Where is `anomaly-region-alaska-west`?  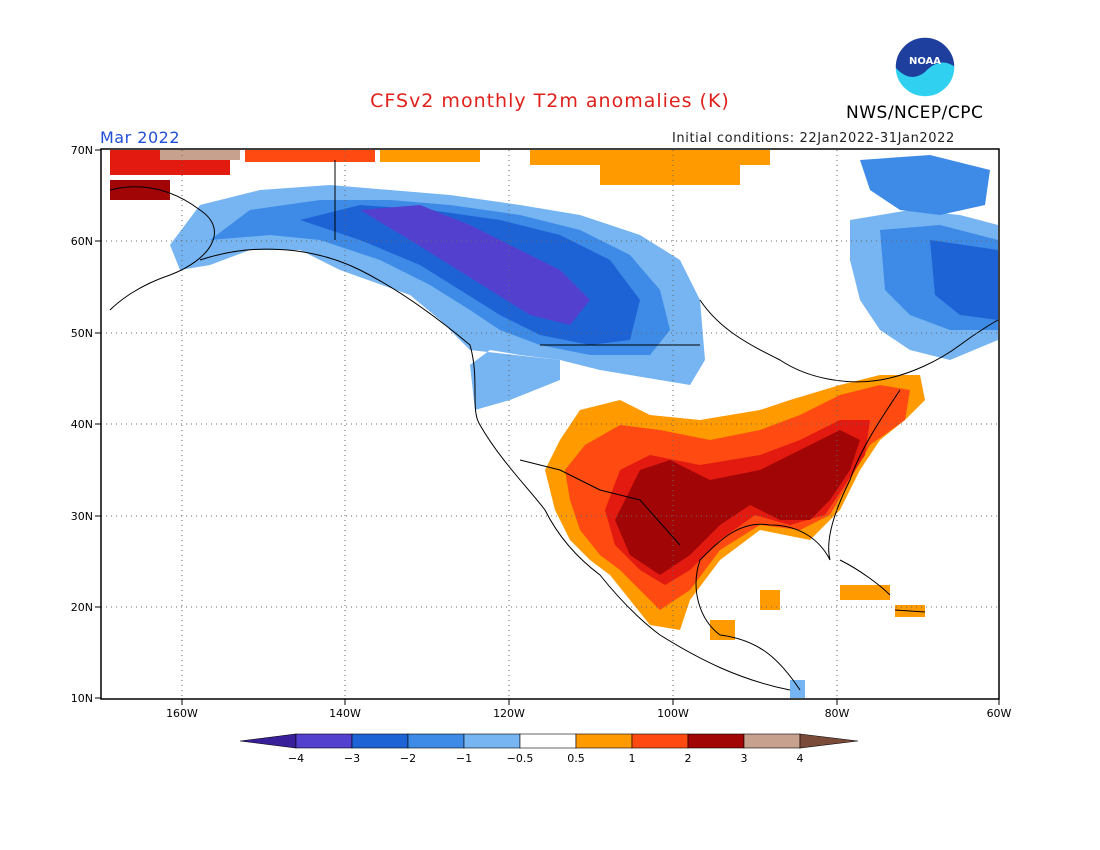 anomaly-region-alaska-west is located at coordinates (140, 190).